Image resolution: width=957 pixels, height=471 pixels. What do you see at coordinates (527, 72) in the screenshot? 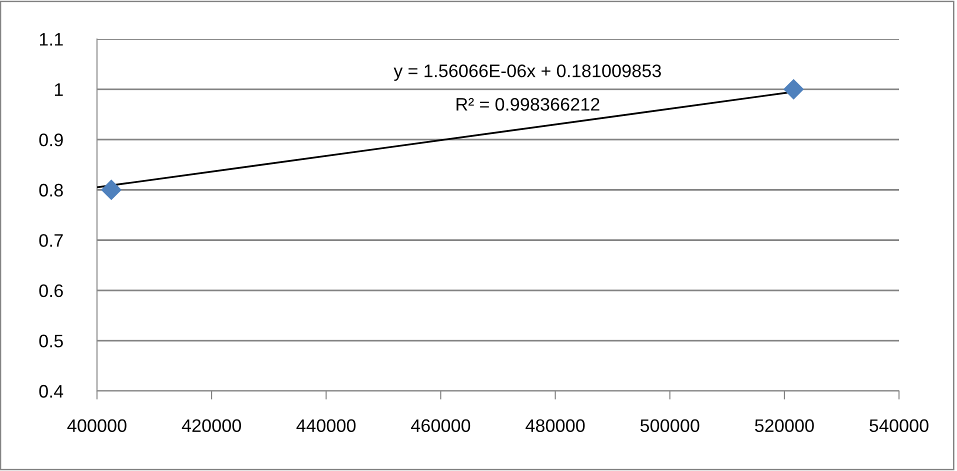
I see `annotation: y = 1.56066E-06x + 0.181009853` at bounding box center [527, 72].